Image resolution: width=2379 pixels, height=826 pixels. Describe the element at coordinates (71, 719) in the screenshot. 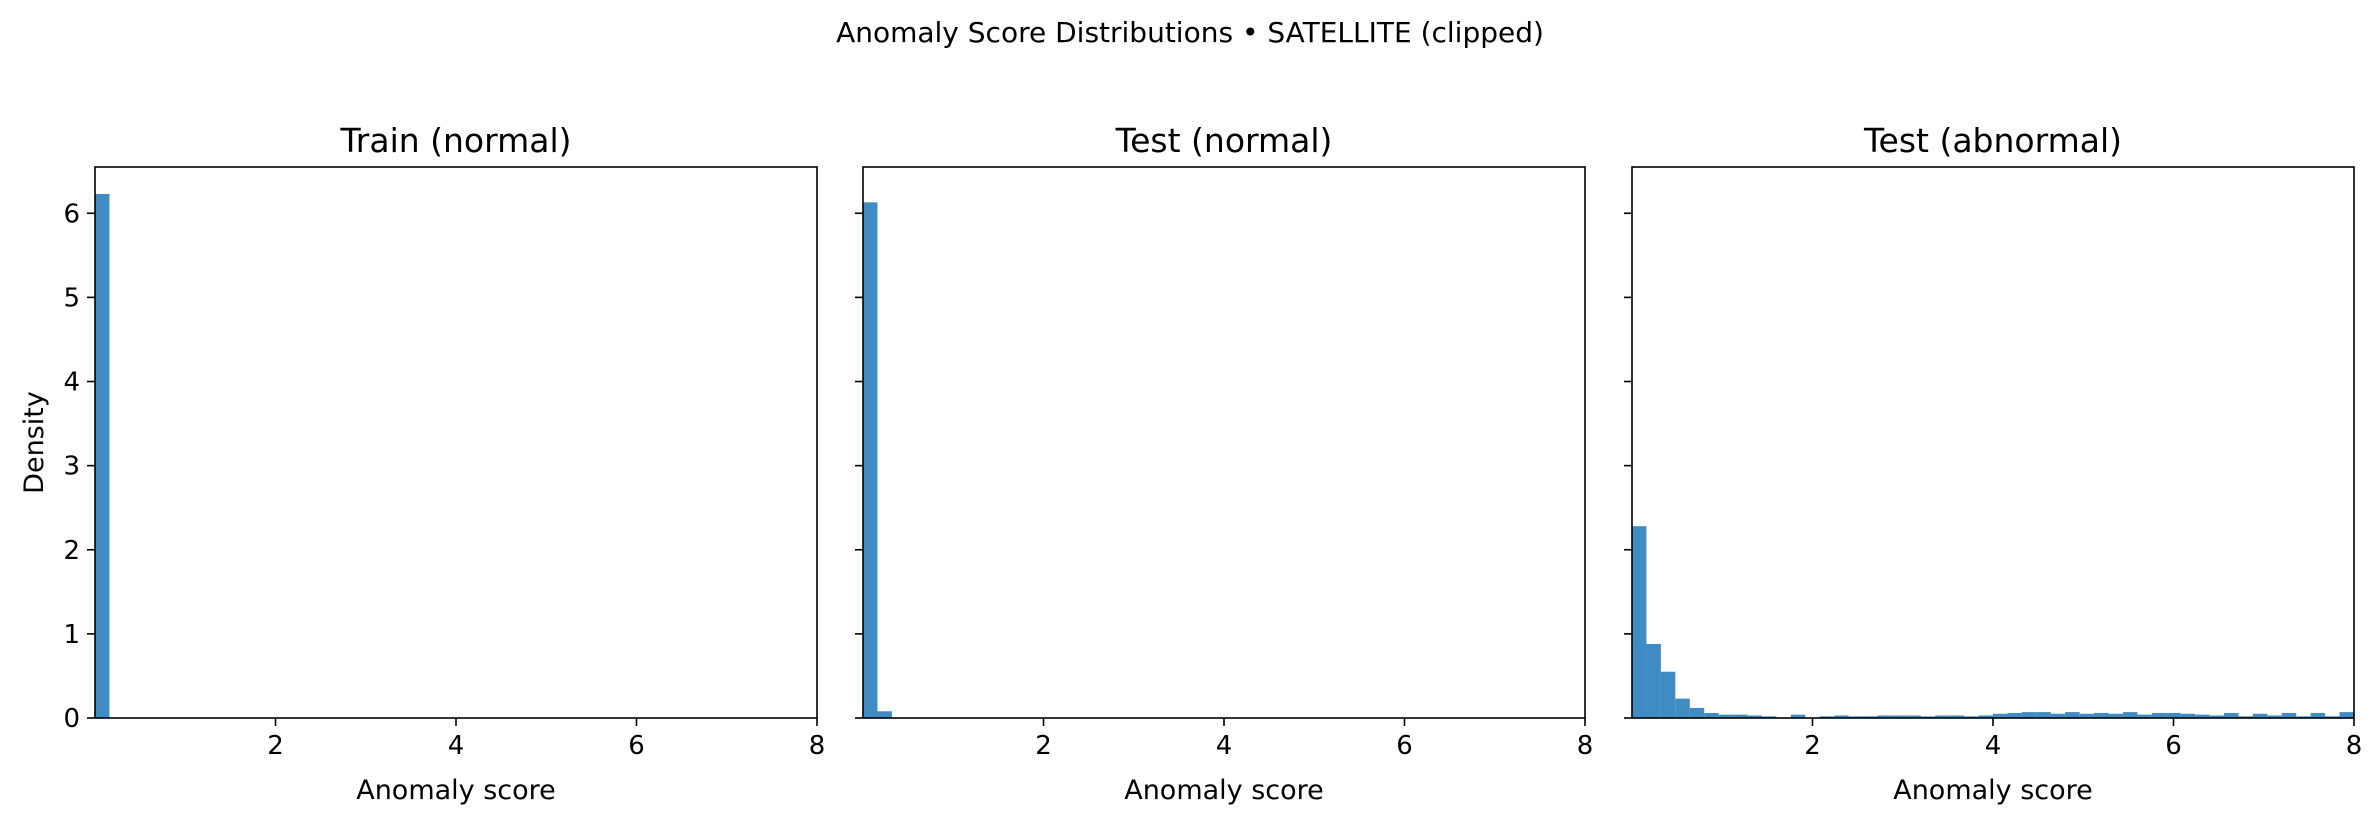

I see `y-tick-label: 0` at that location.